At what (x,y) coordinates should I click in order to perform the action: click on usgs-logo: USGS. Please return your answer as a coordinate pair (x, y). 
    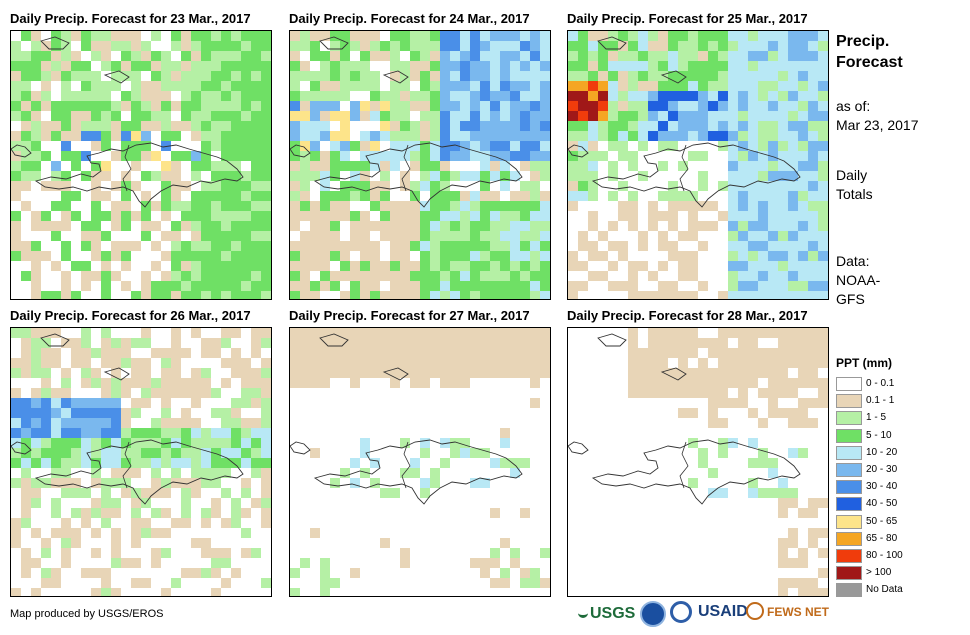
    Looking at the image, I should click on (606, 613).